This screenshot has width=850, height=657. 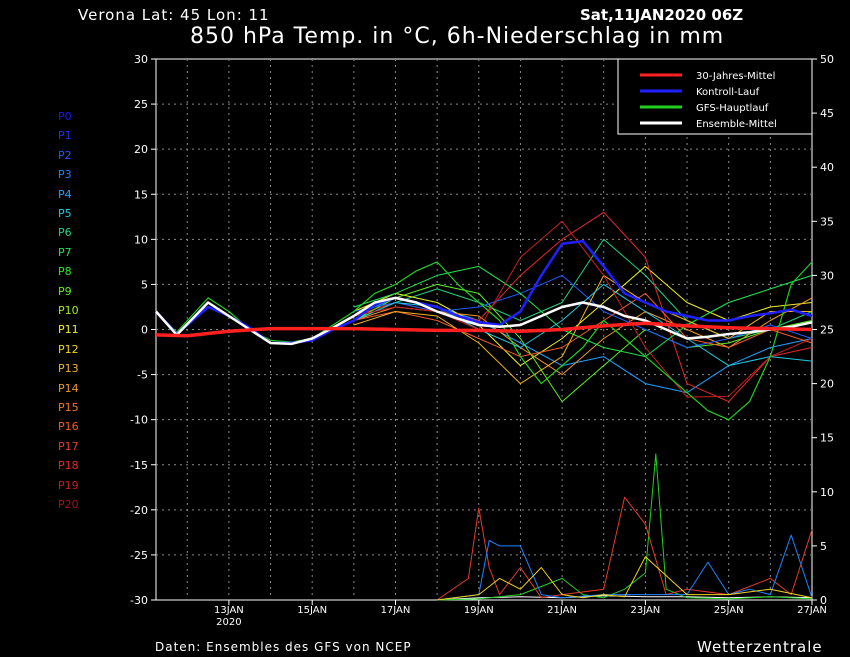 I want to click on member-label: P9, so click(x=65, y=291).